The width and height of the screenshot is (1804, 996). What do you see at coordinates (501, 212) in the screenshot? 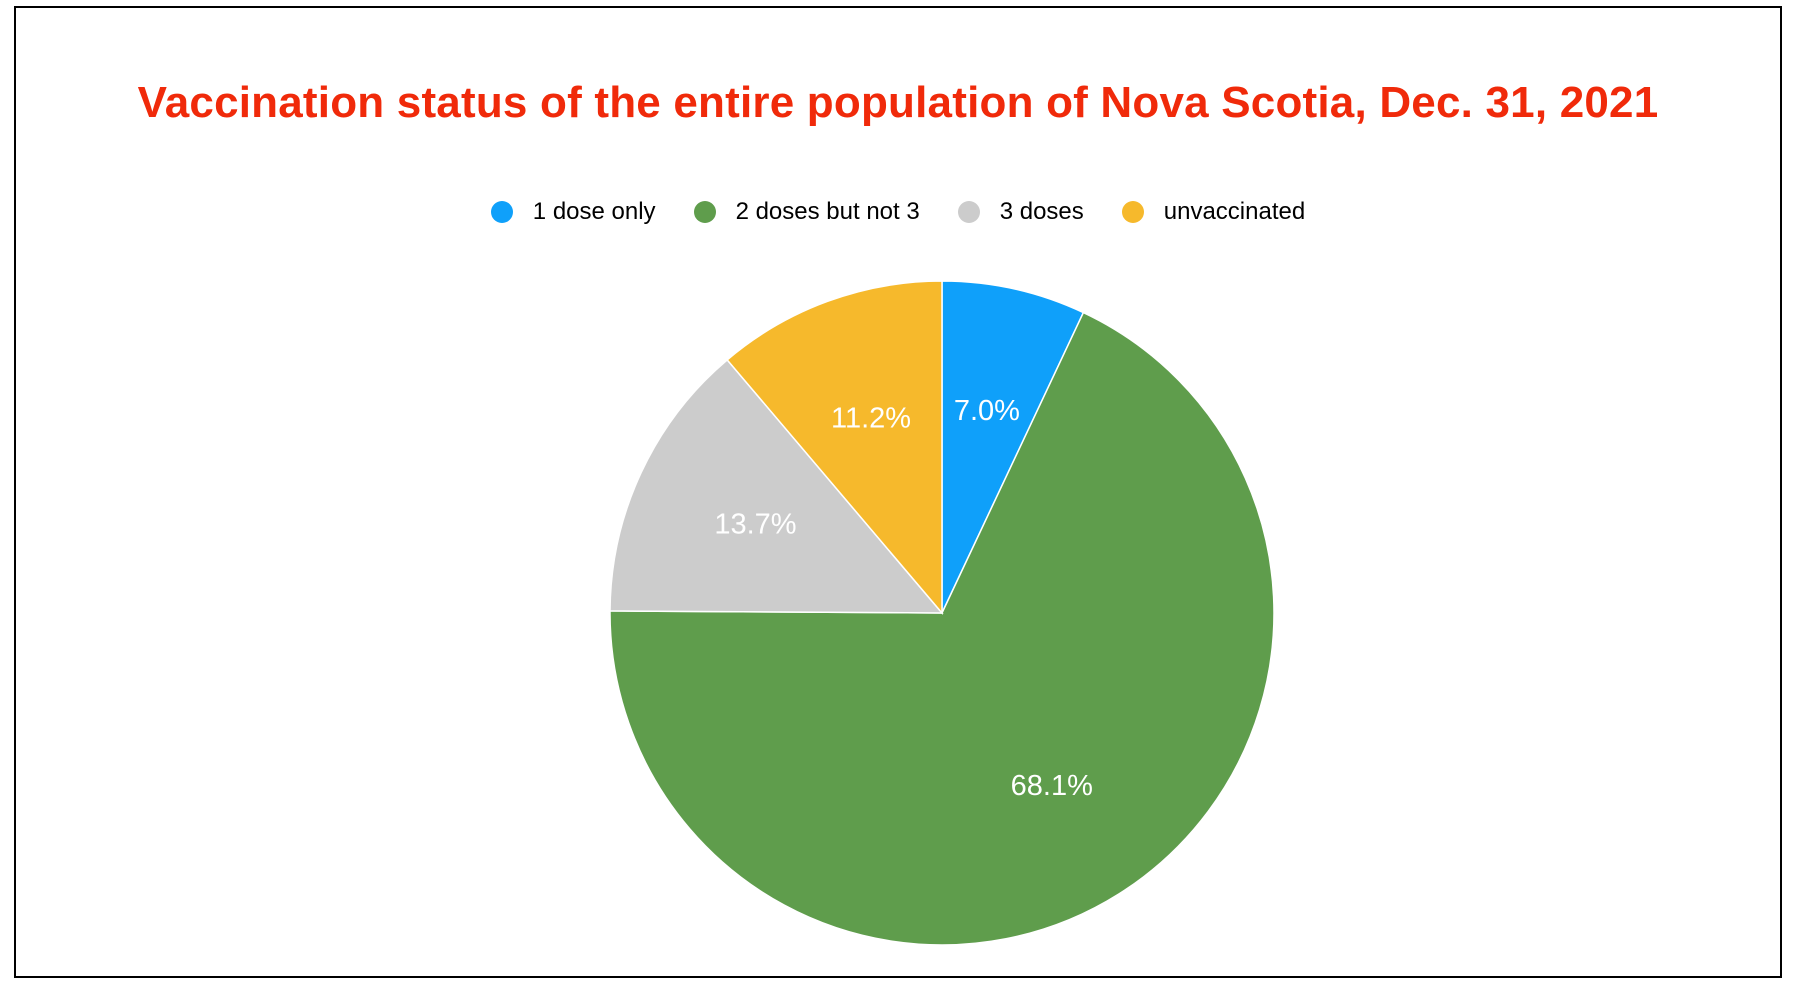
I see `legend-swatch-1-dose-only` at bounding box center [501, 212].